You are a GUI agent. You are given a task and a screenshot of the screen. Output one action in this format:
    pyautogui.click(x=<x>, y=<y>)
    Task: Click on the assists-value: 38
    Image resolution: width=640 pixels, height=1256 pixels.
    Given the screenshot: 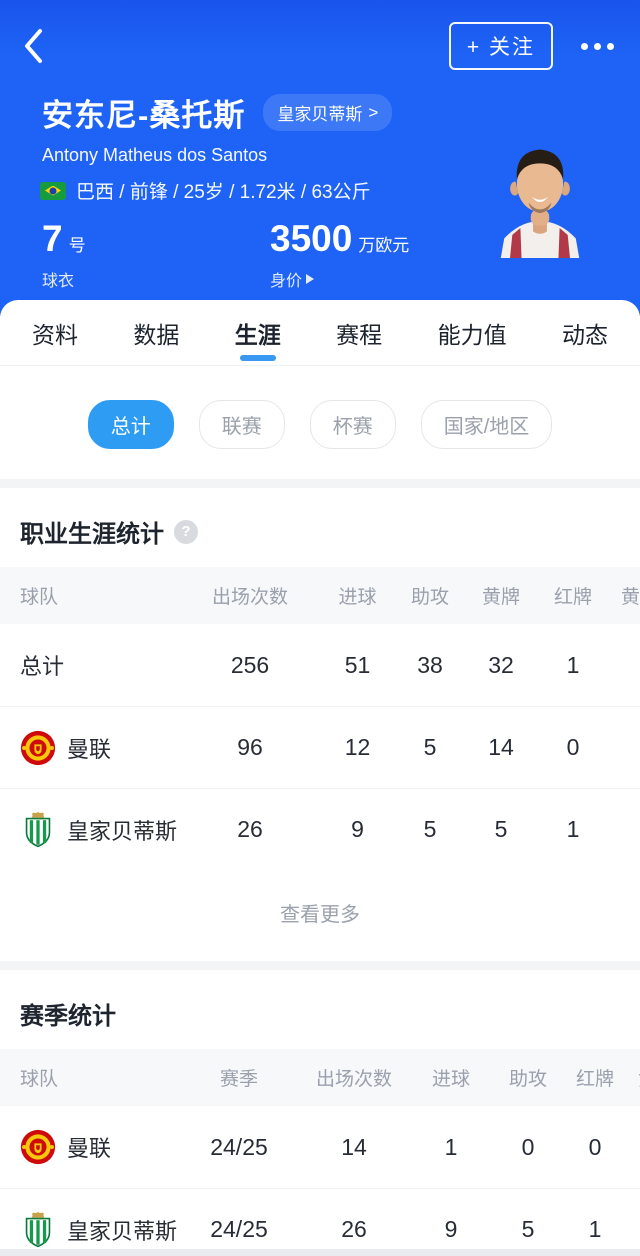 What is the action you would take?
    pyautogui.click(x=430, y=664)
    